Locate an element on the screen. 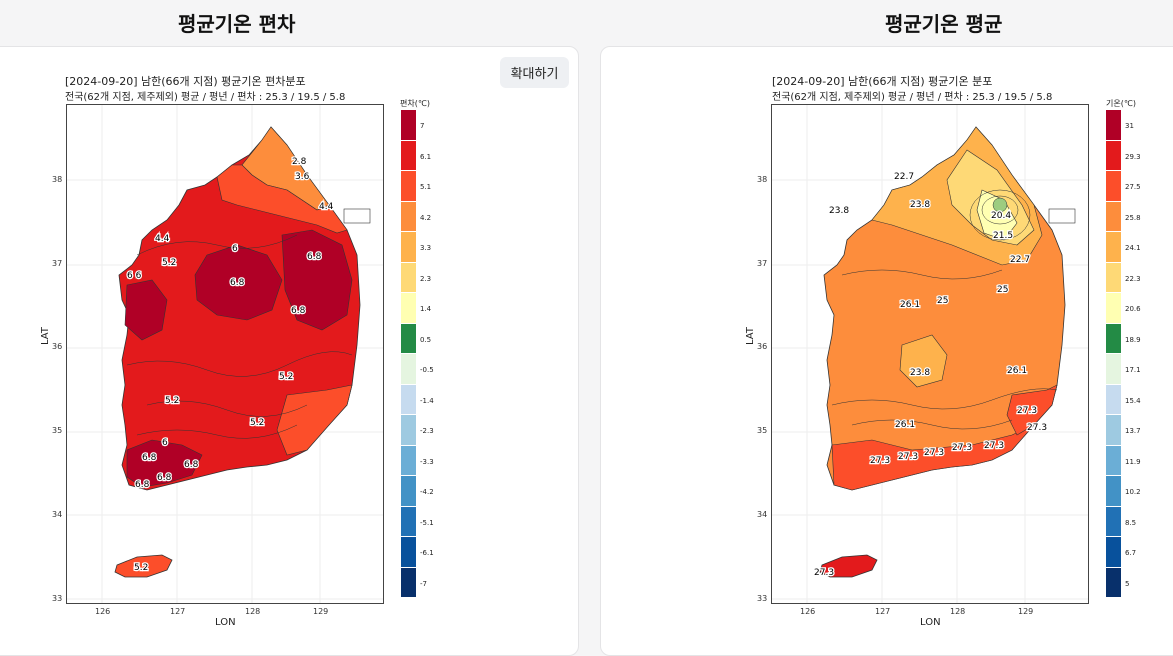 This screenshot has height=656, width=1173. contour-label: 6 is located at coordinates (235, 249).